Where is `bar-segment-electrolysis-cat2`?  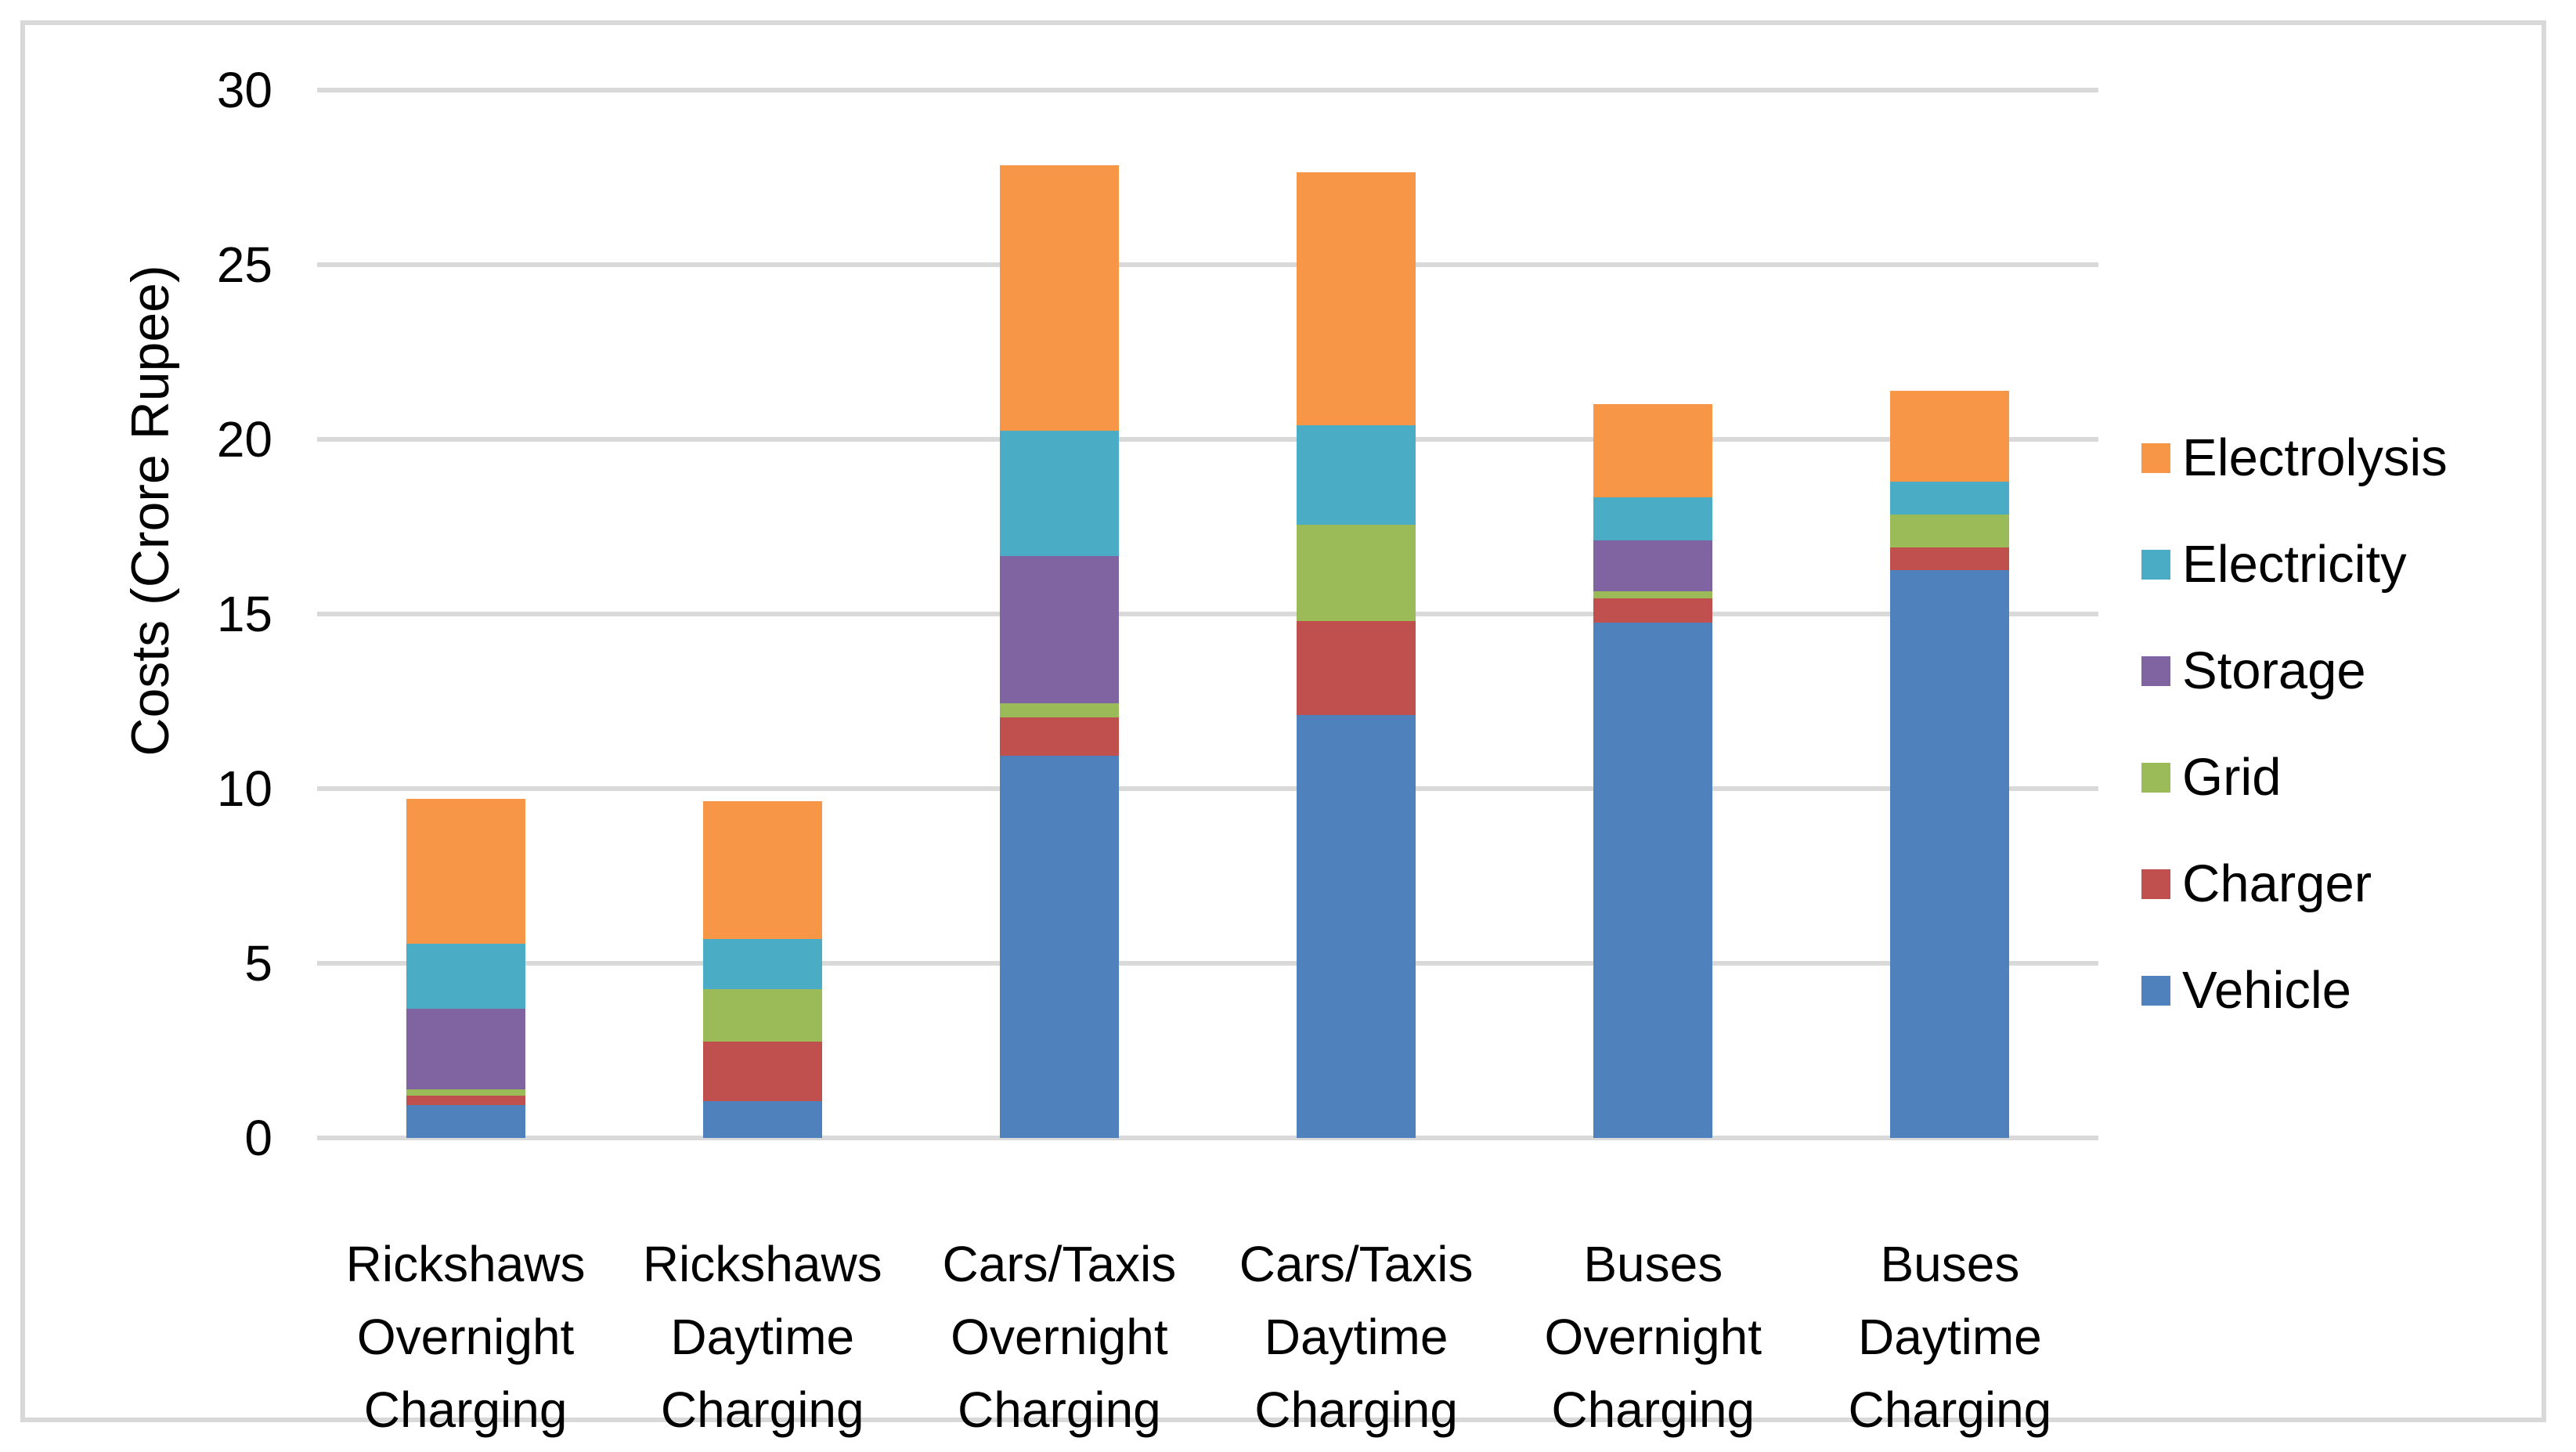
bar-segment-electrolysis-cat2 is located at coordinates (762, 870).